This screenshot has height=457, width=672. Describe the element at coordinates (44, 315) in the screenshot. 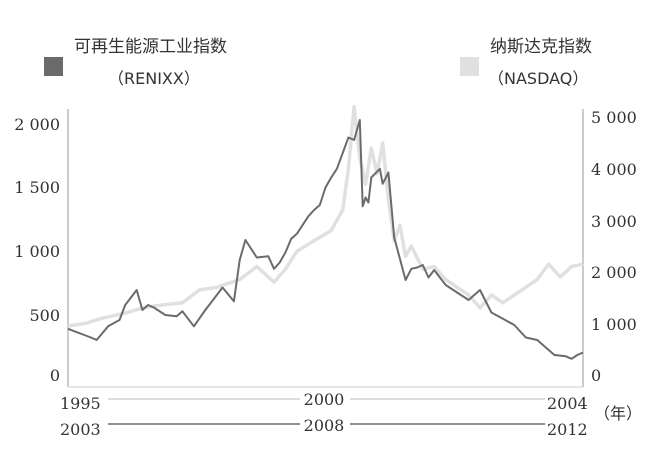

I see `y-left-tick: 500` at that location.